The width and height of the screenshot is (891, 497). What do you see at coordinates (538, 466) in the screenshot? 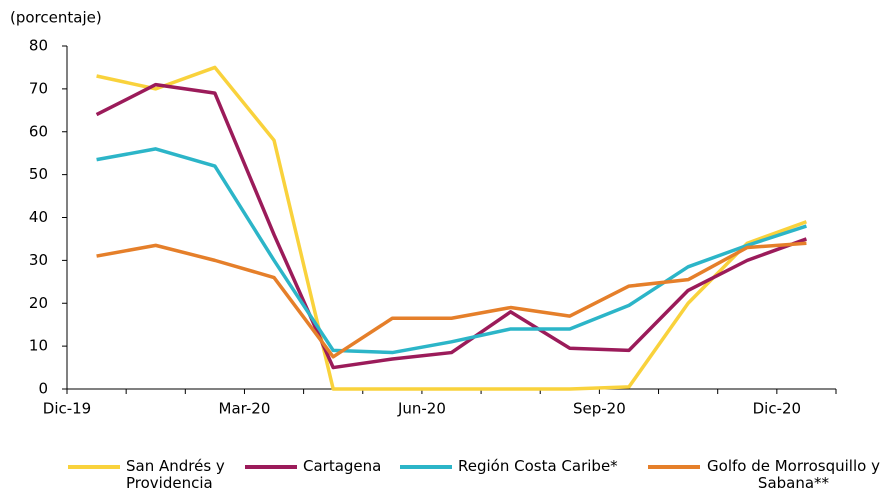
I see `legend-label: Región Costa Caribe*` at bounding box center [538, 466].